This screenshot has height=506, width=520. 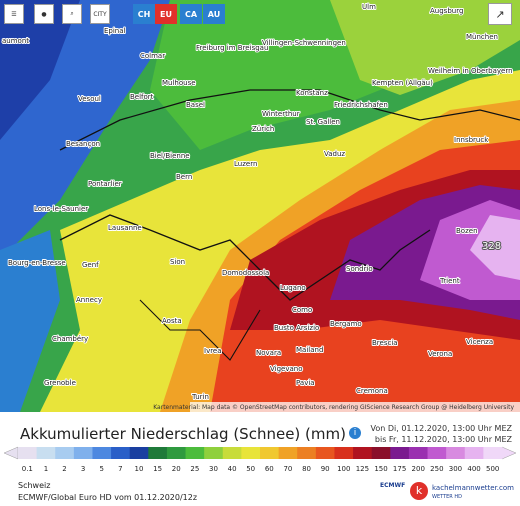 What do you see at coordinates (105, 184) in the screenshot?
I see `place-label: Pontarlier` at bounding box center [105, 184].